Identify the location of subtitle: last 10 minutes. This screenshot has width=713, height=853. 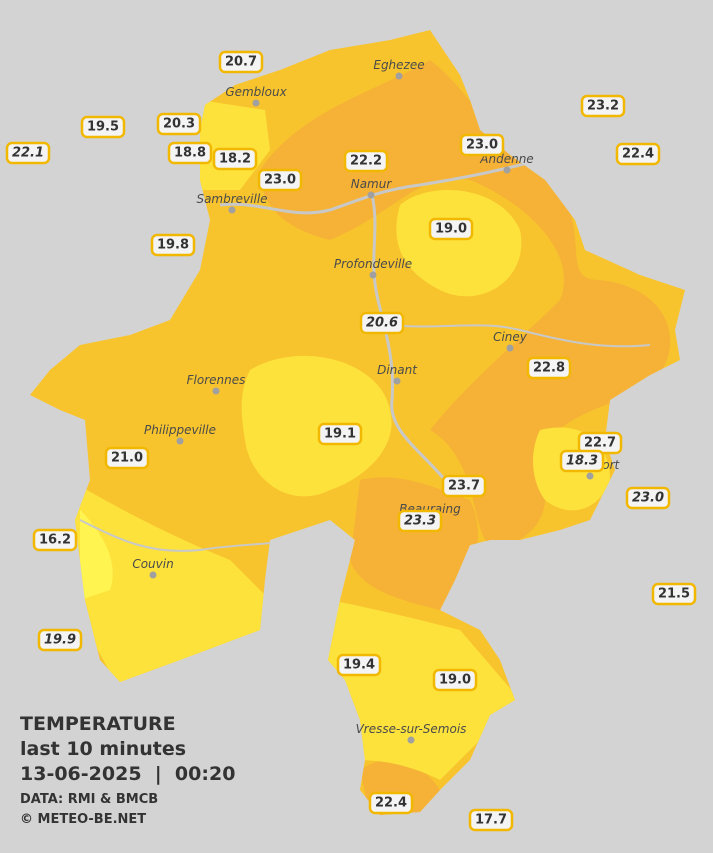
(103, 749).